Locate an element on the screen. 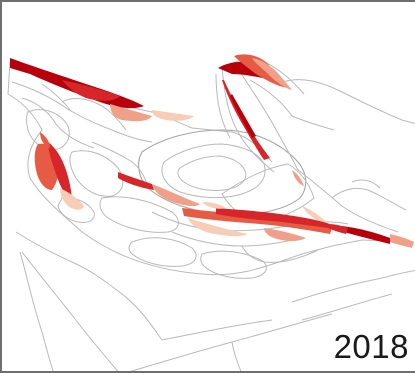  patch-north-top-light is located at coordinates (272, 74).